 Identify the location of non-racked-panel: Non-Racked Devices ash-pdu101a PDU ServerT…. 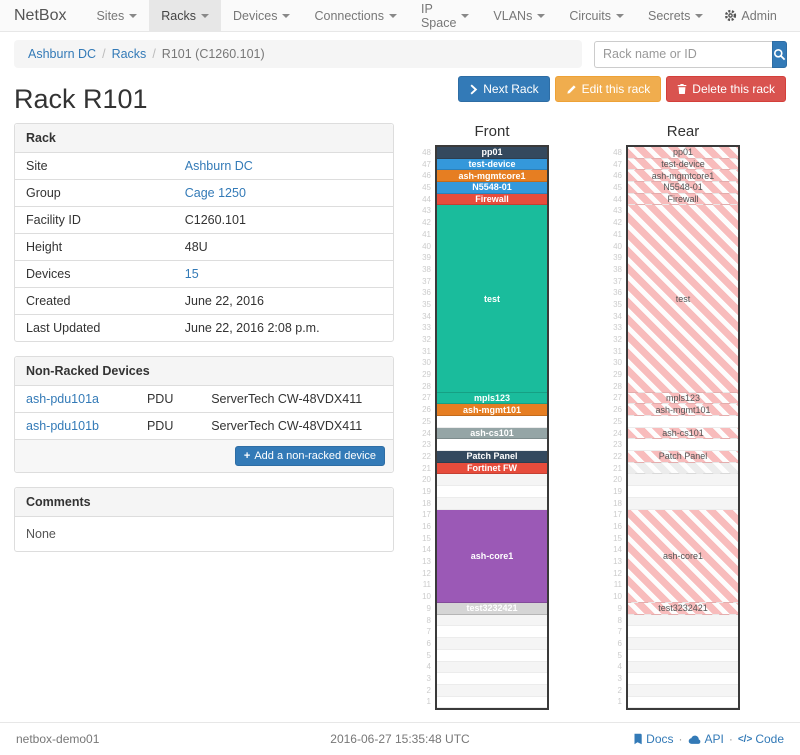
(204, 414).